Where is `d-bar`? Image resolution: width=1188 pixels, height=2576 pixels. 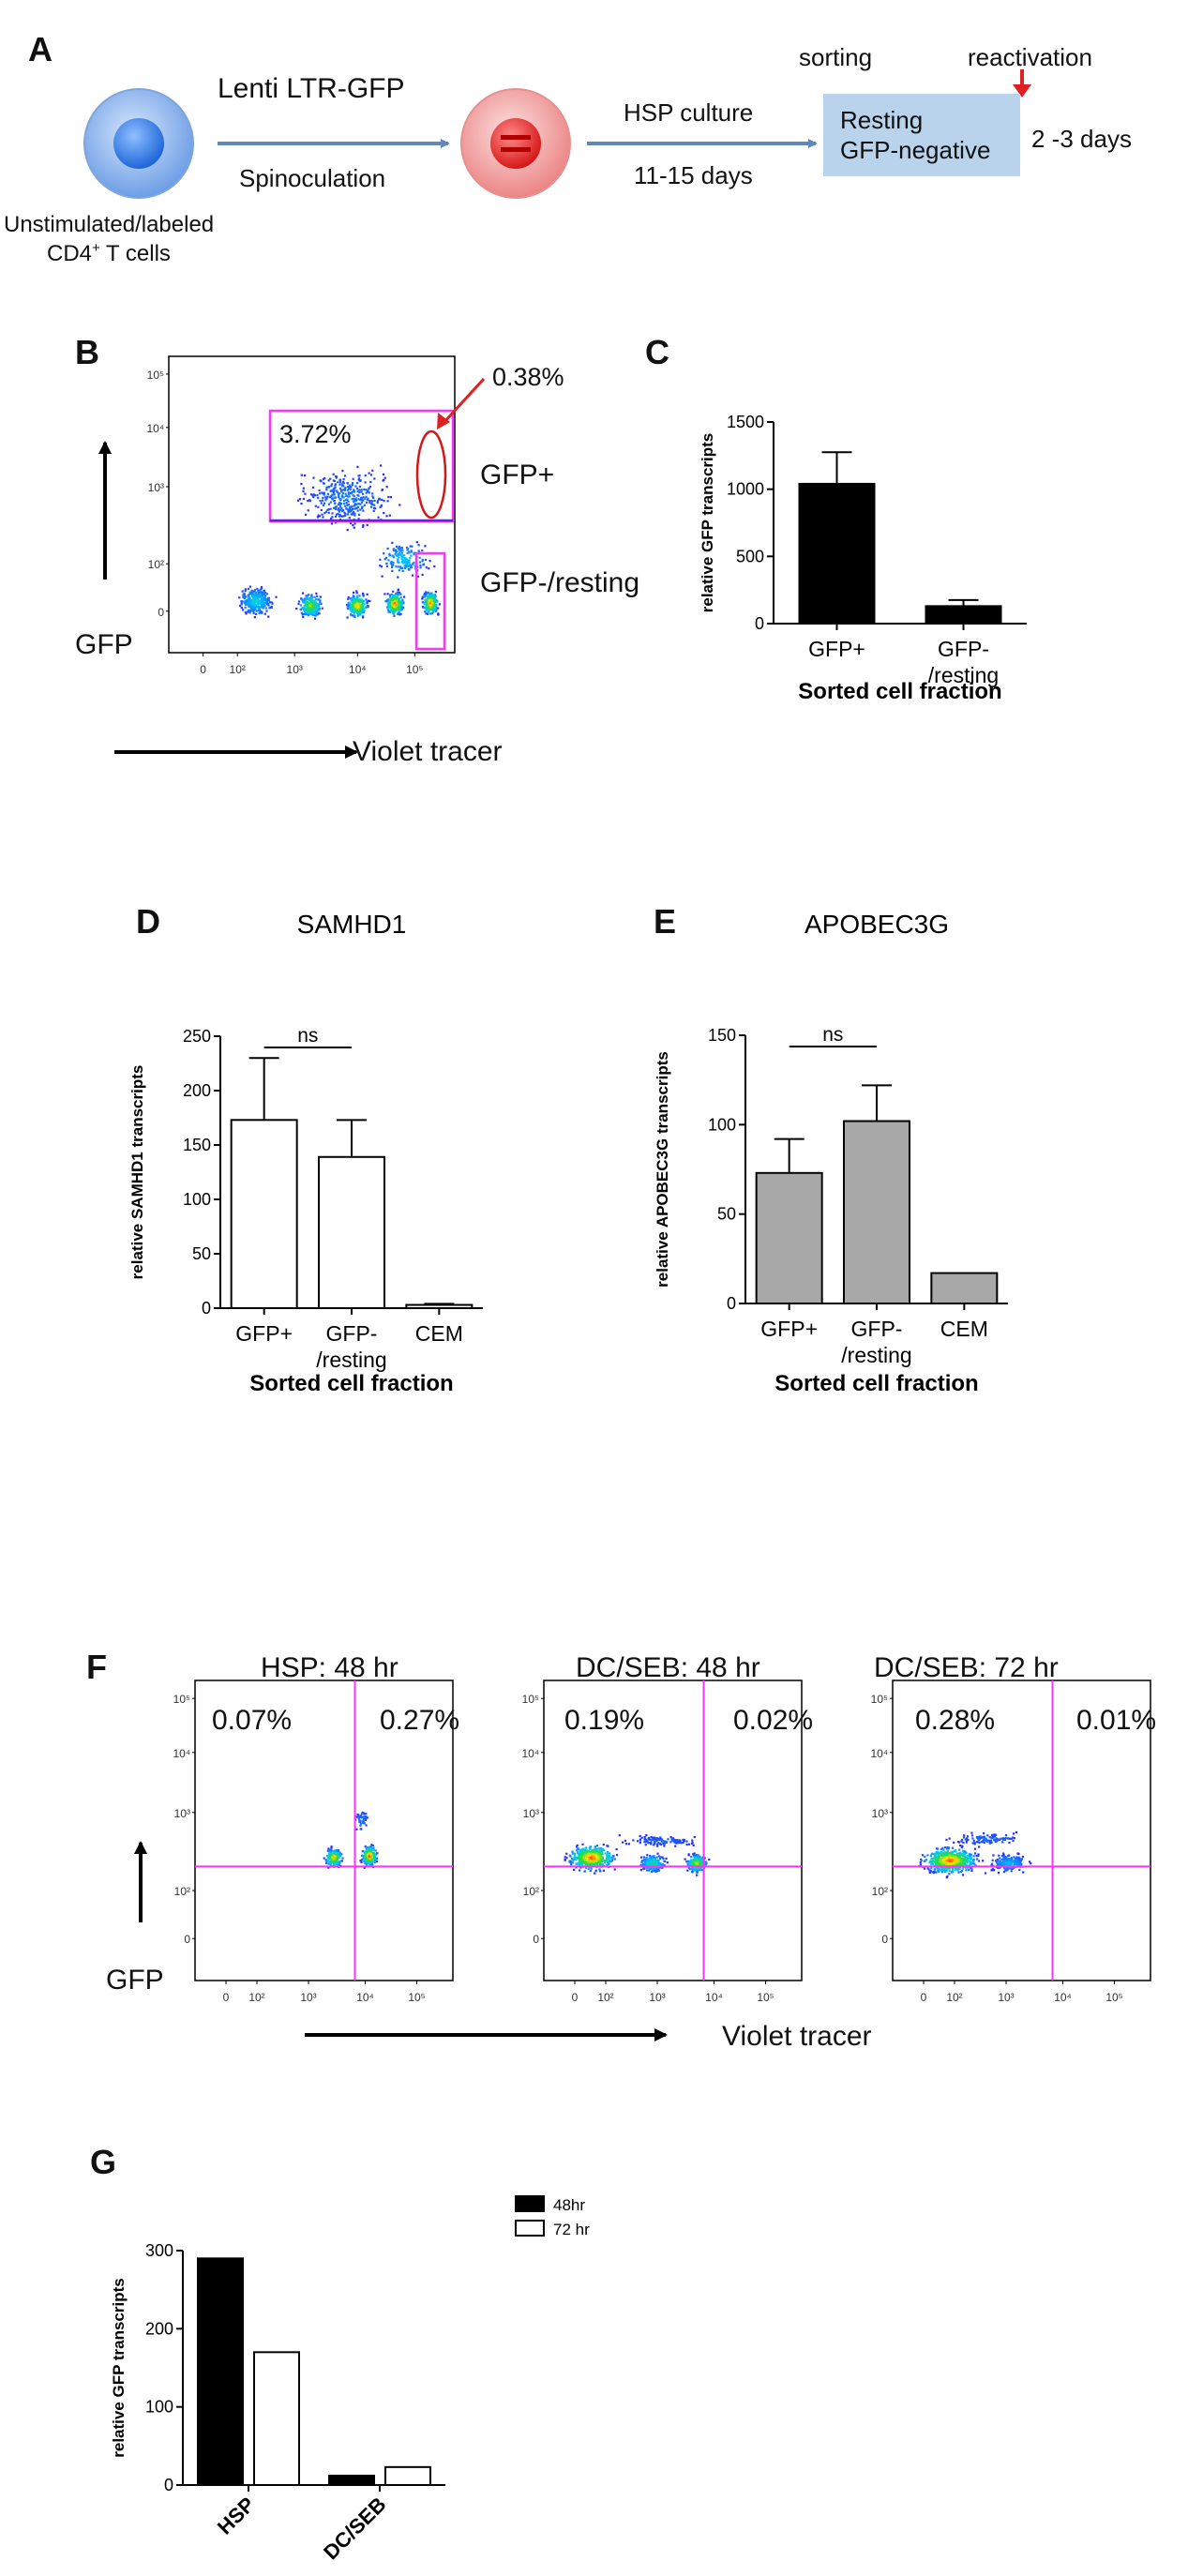 d-bar is located at coordinates (351, 1232).